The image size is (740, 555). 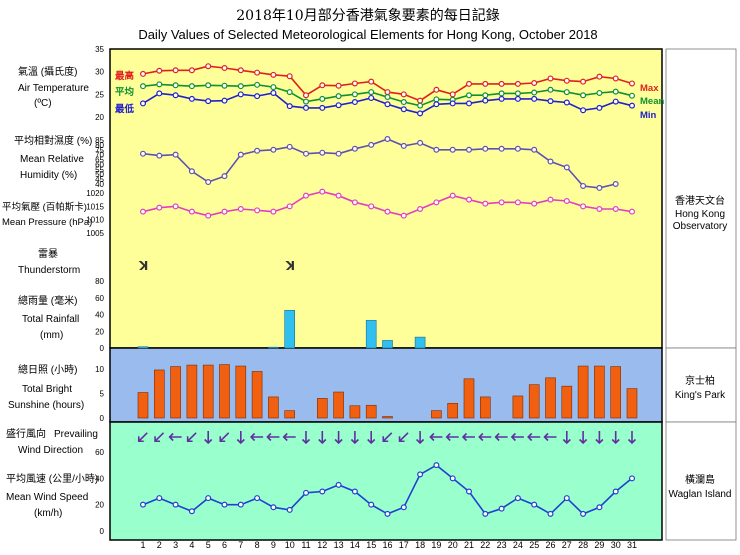 What do you see at coordinates (47, 369) in the screenshot?
I see `label-sun-zh: 總日照 (小時)` at bounding box center [47, 369].